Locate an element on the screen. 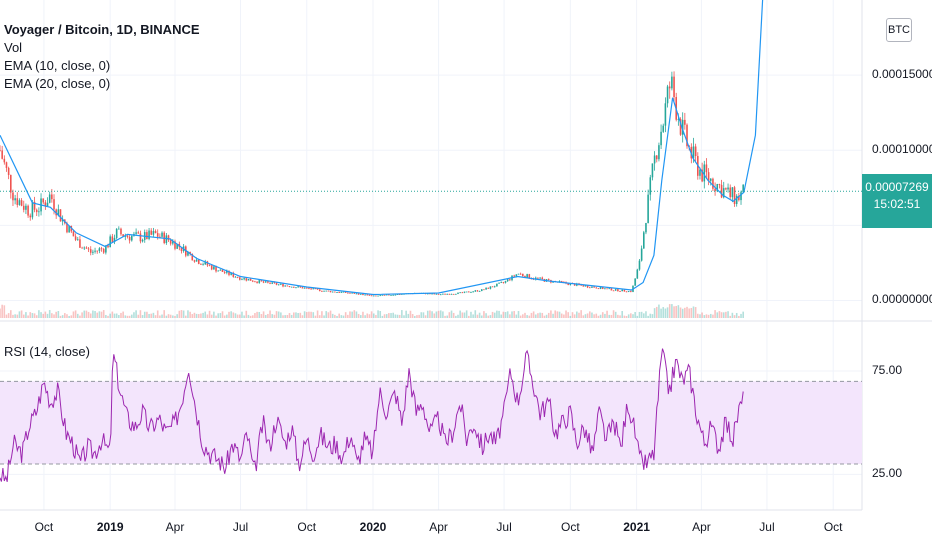 This screenshot has height=550, width=932. symbol-title: Voyager / Bitcoin, 1D, BINANCE is located at coordinates (102, 29).